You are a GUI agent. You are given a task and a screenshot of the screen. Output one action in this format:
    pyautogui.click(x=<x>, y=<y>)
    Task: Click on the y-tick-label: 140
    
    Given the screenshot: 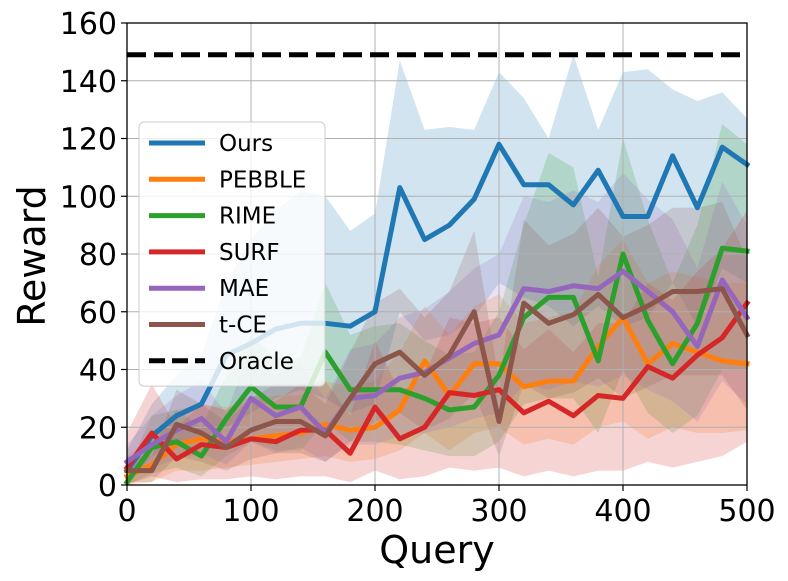 What is the action you would take?
    pyautogui.click(x=88, y=82)
    